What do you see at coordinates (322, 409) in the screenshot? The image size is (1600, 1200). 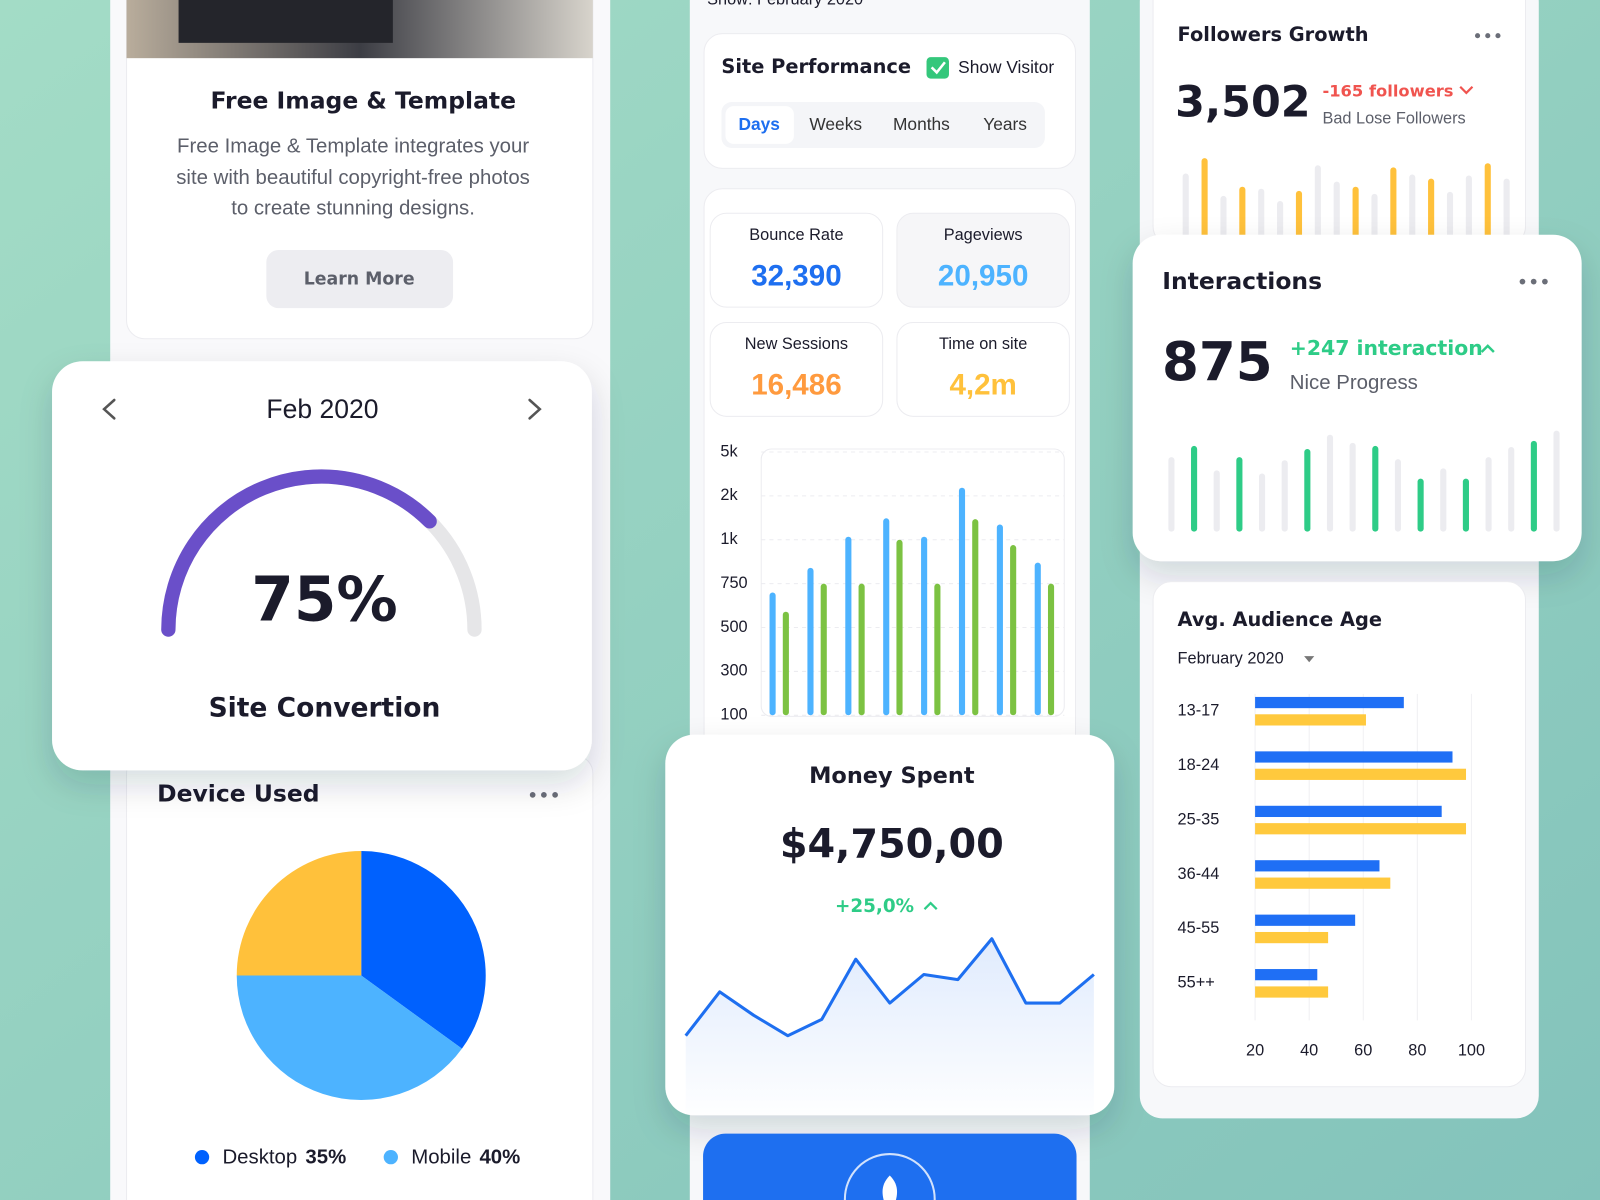 I see `month-label: Feb 2020` at bounding box center [322, 409].